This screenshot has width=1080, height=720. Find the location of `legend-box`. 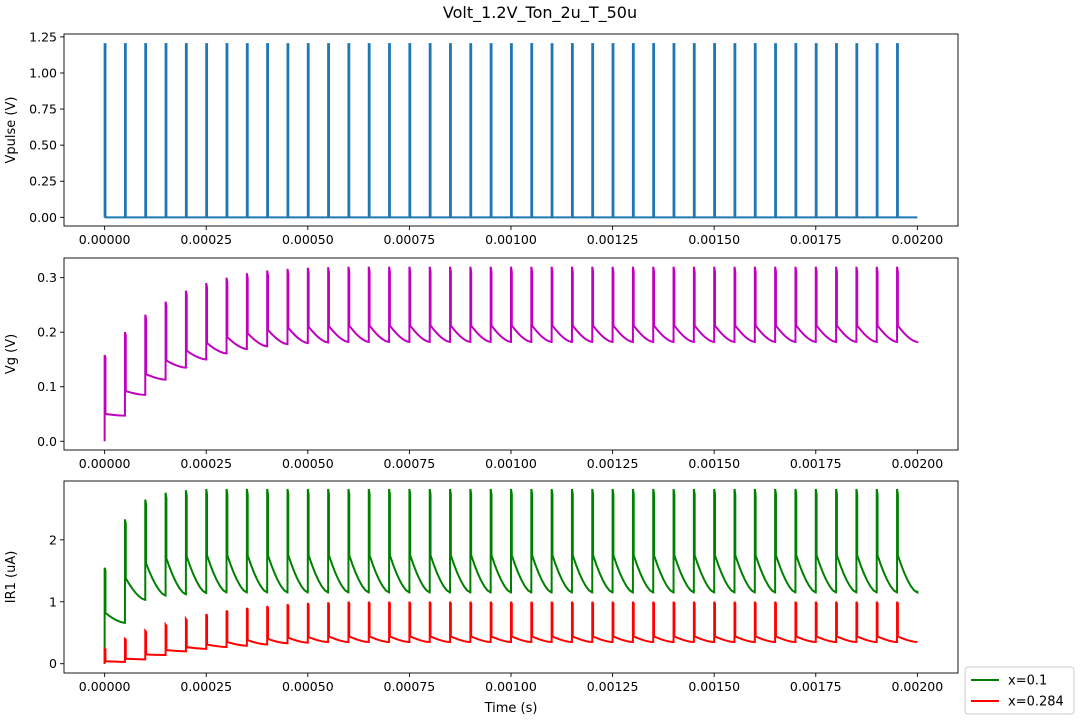

legend-box is located at coordinates (1019, 690).